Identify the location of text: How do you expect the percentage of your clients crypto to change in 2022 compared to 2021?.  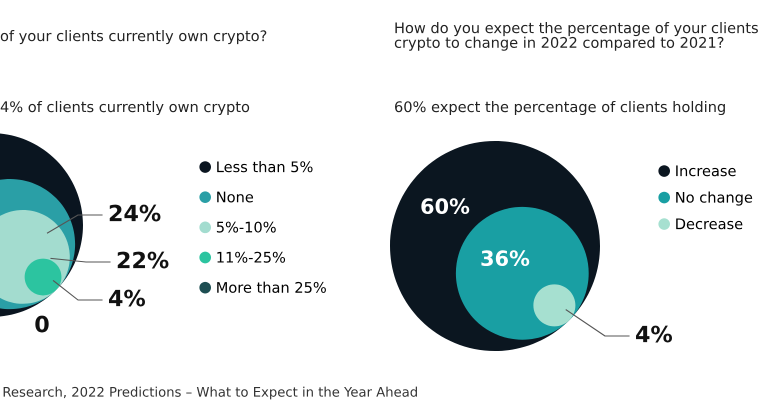
(576, 36).